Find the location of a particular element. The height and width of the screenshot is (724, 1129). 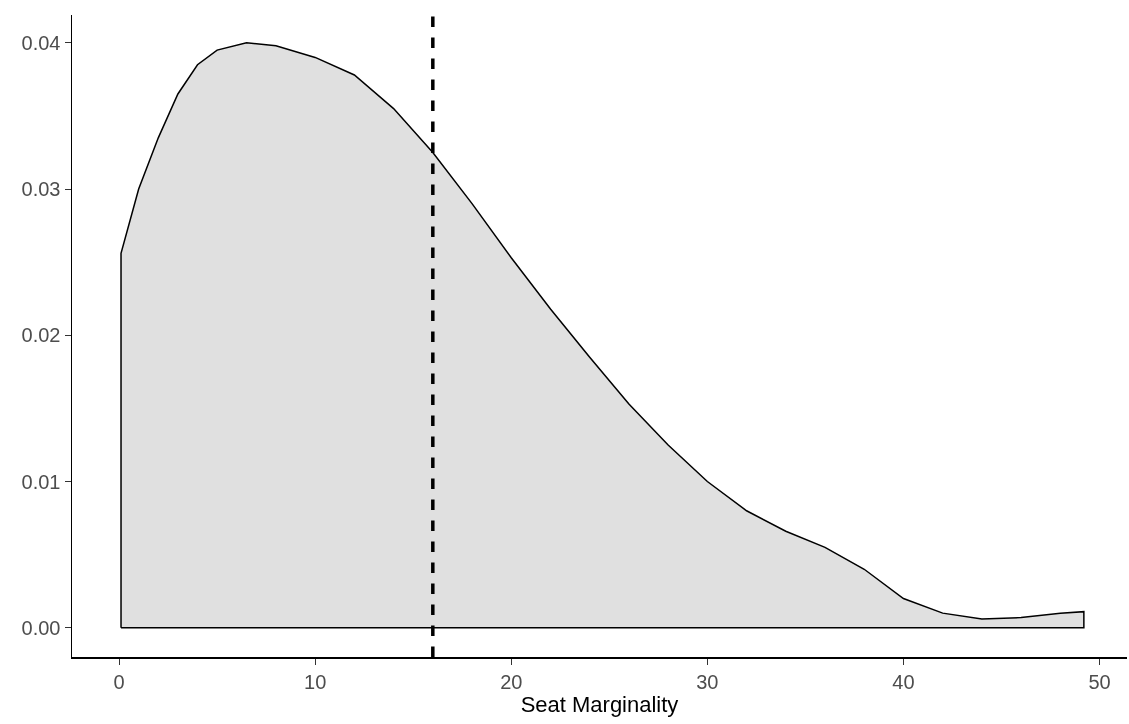

x-tick-label: 40 is located at coordinates (903, 681).